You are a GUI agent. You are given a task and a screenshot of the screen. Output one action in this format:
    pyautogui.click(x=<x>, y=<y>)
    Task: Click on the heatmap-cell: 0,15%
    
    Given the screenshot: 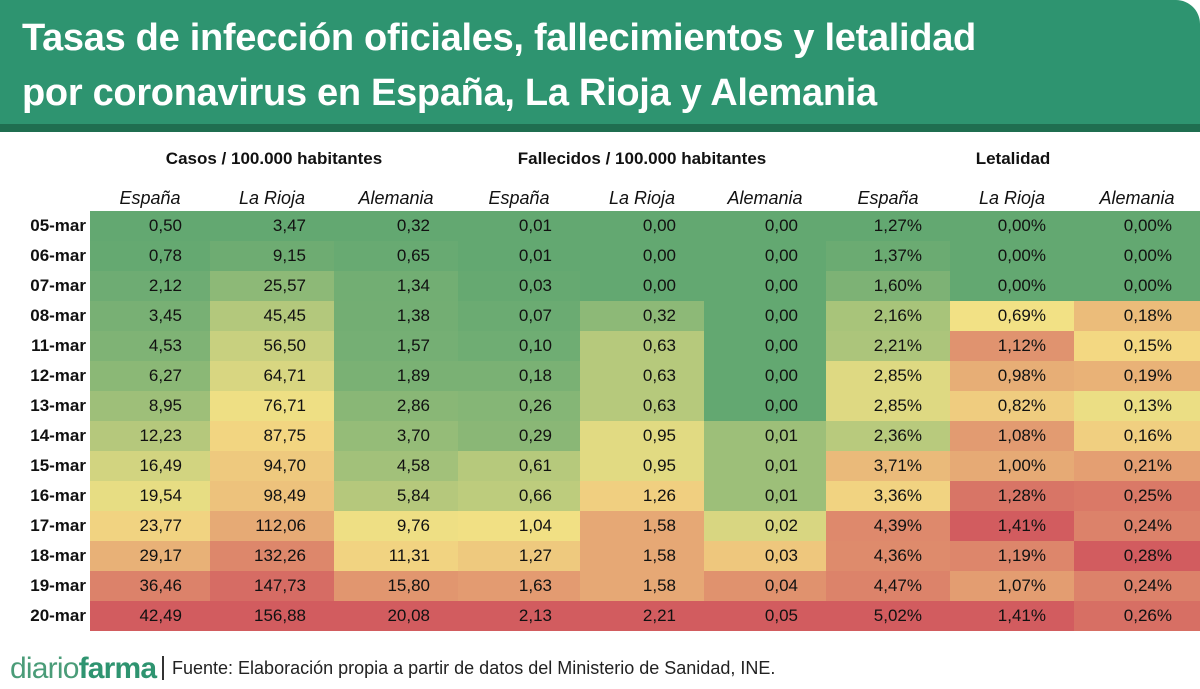 What is the action you would take?
    pyautogui.click(x=1137, y=346)
    